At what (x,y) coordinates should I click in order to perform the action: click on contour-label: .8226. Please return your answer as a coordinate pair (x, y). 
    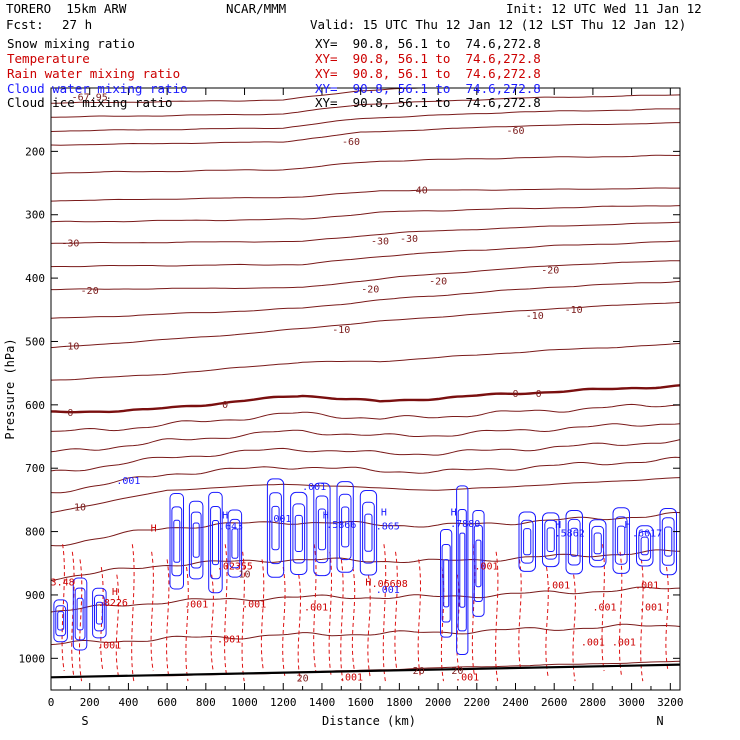
    Looking at the image, I should click on (113, 603).